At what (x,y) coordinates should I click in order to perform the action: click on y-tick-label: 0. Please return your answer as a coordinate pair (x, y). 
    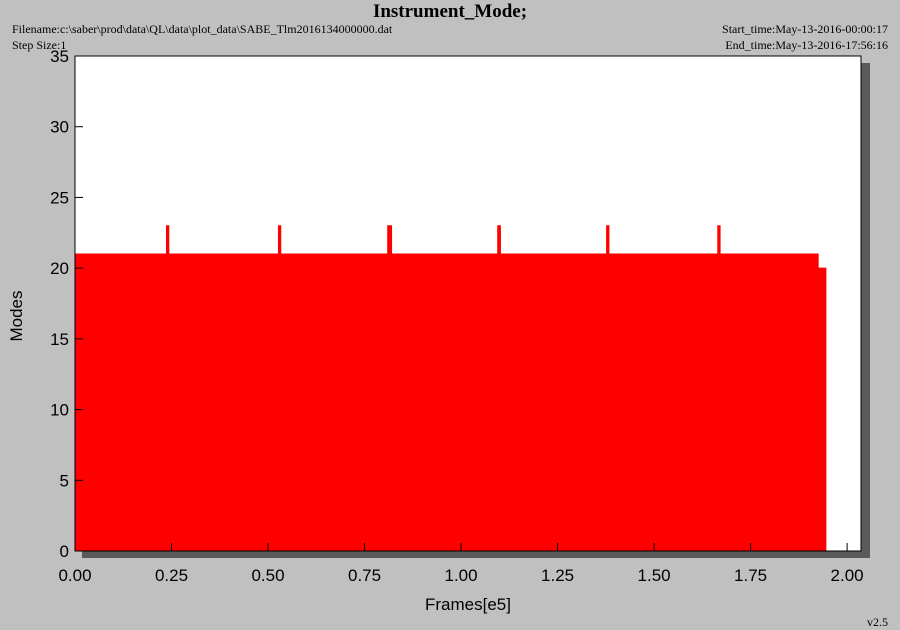
    Looking at the image, I should click on (64, 551).